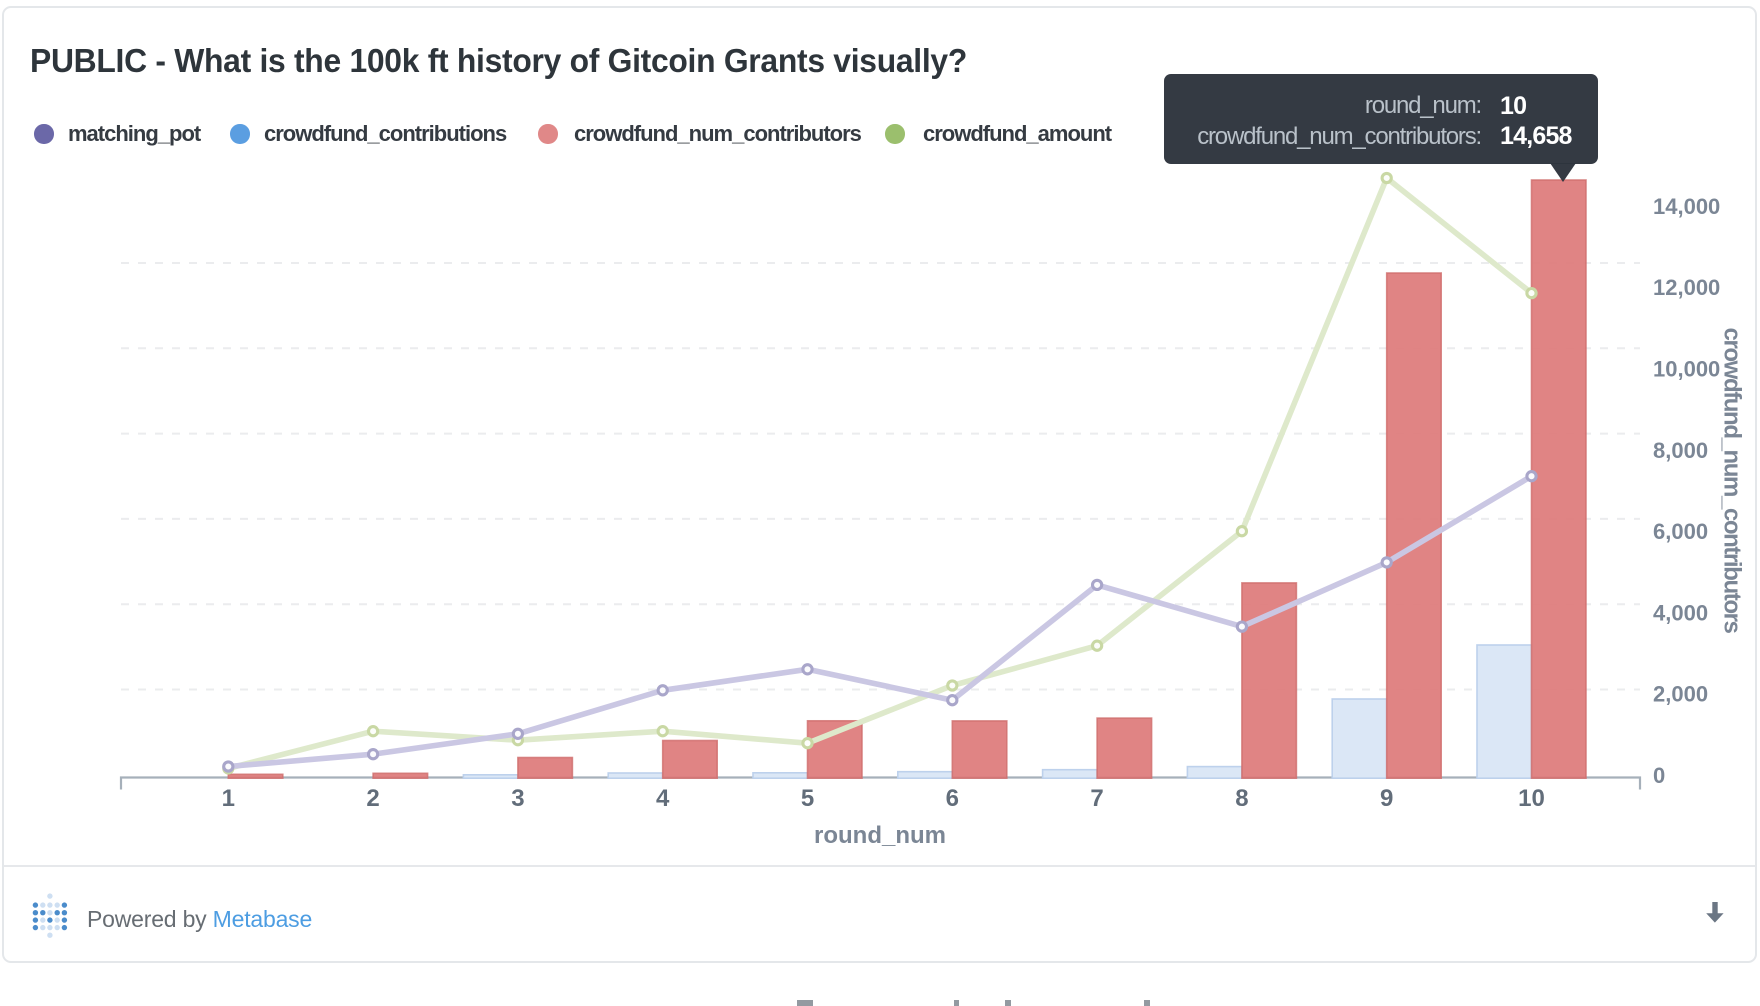 Image resolution: width=1760 pixels, height=1006 pixels. Describe the element at coordinates (228, 798) in the screenshot. I see `svg-text: 1` at that location.